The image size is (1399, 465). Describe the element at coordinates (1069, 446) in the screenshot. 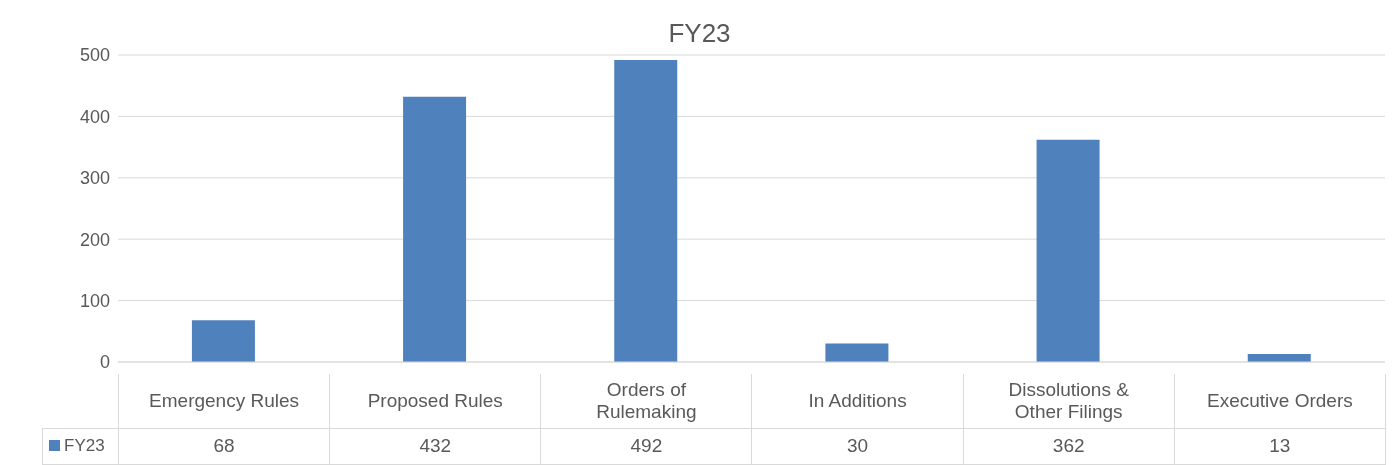

I see `data-label: 362` at that location.